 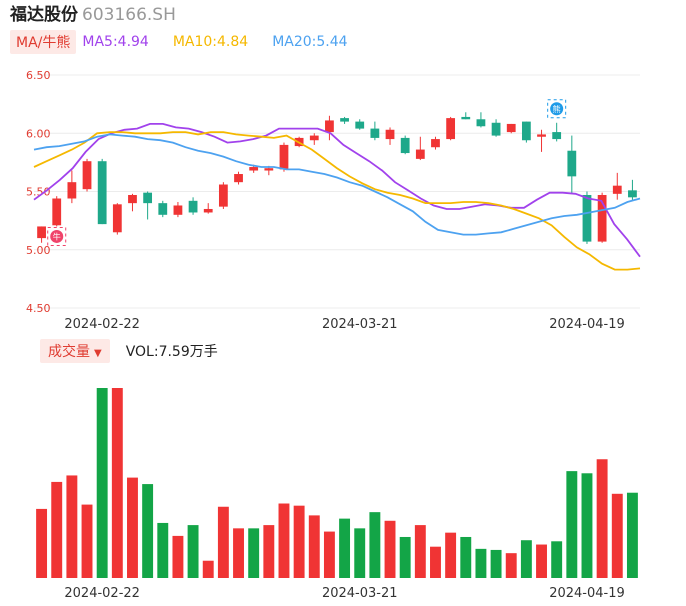 What do you see at coordinates (129, 15) in the screenshot?
I see `stock-code: 603166.SH` at bounding box center [129, 15].